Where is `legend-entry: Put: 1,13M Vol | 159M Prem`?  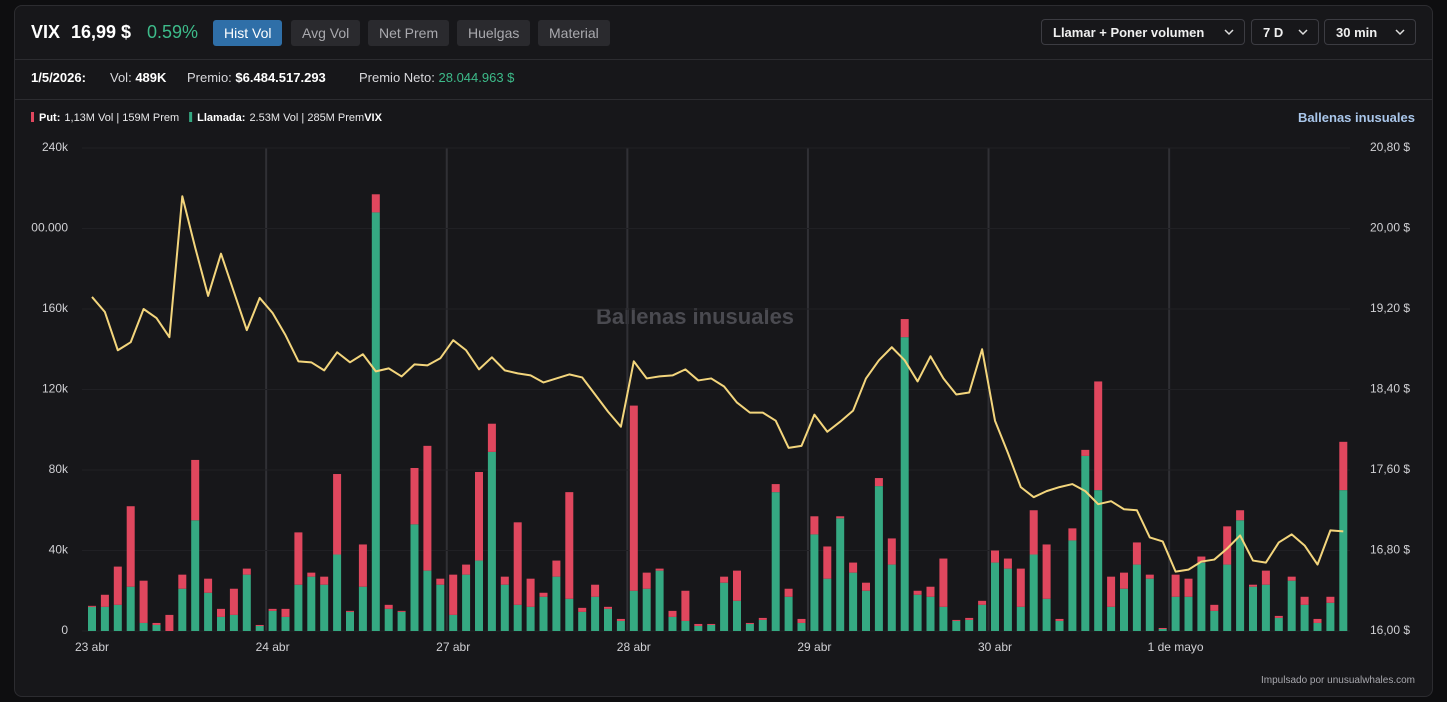 legend-entry: Put: 1,13M Vol | 159M Prem is located at coordinates (109, 118).